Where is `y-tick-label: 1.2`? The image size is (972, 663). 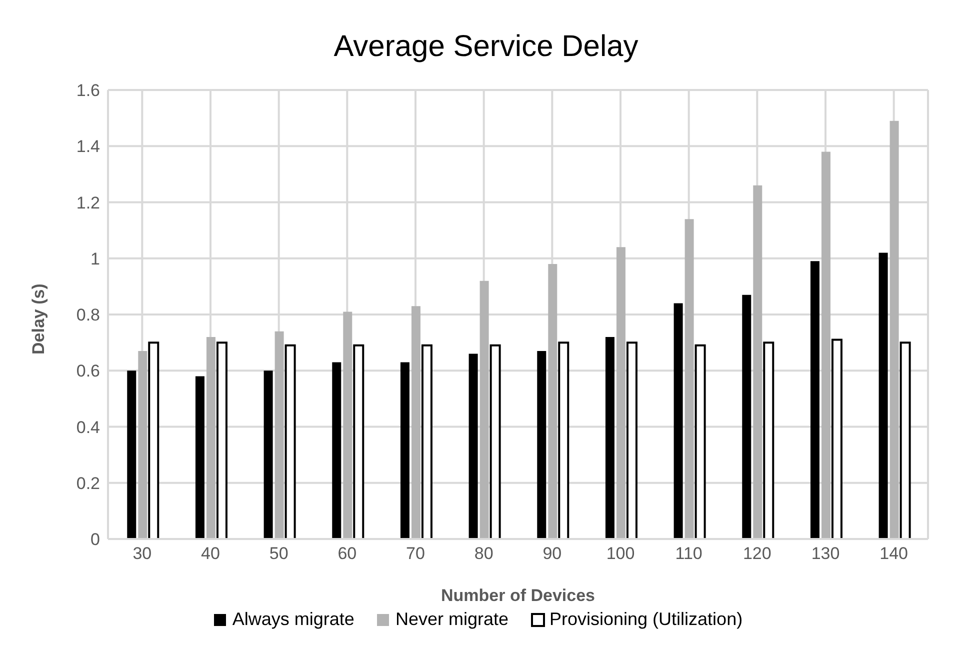 y-tick-label: 1.2 is located at coordinates (88, 202).